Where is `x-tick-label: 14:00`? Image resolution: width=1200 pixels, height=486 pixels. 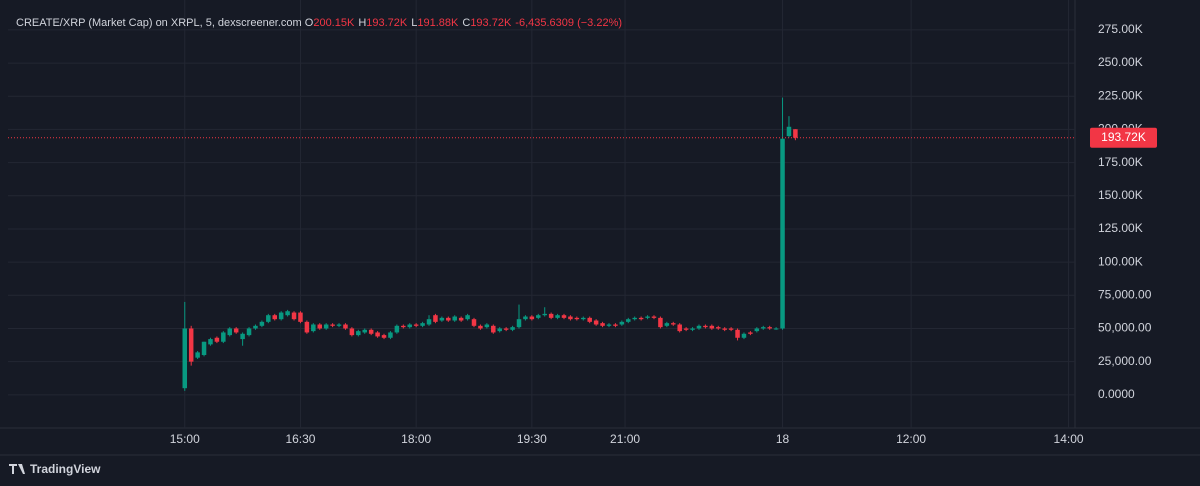 x-tick-label: 14:00 is located at coordinates (1069, 439).